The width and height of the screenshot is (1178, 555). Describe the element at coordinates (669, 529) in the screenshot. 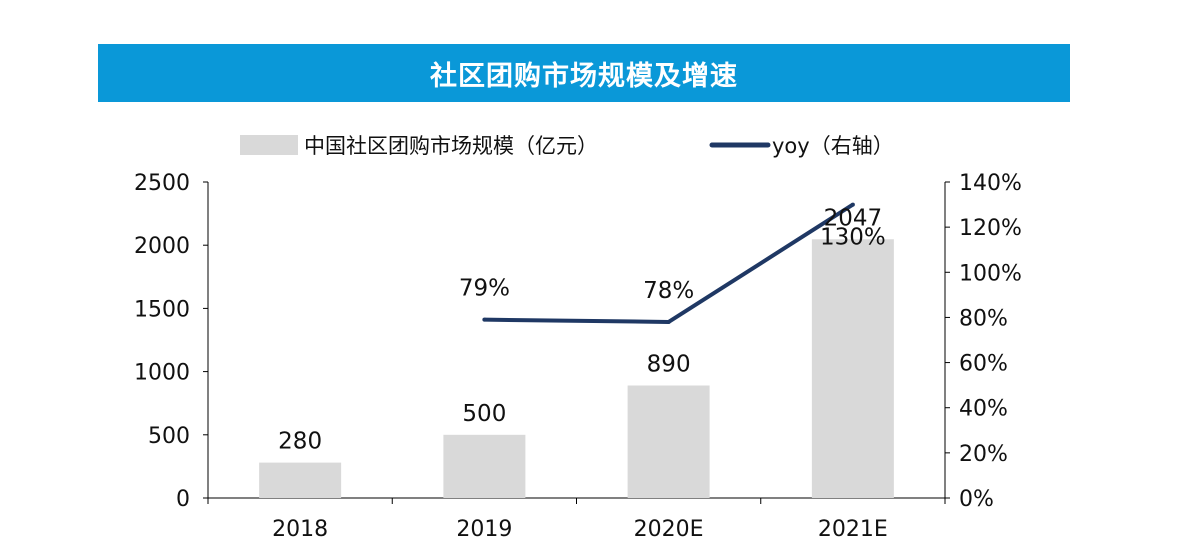

I see `x-tick-label: 2020E` at that location.